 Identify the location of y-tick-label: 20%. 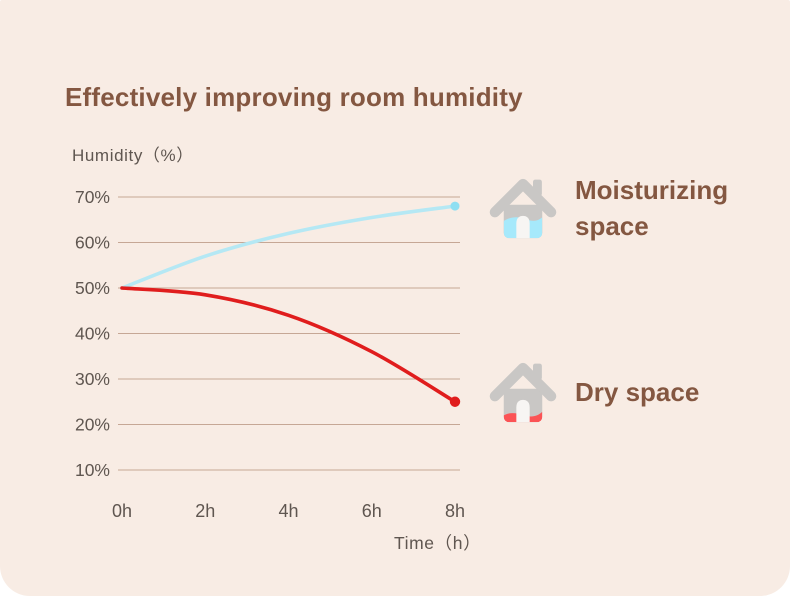
(92, 425).